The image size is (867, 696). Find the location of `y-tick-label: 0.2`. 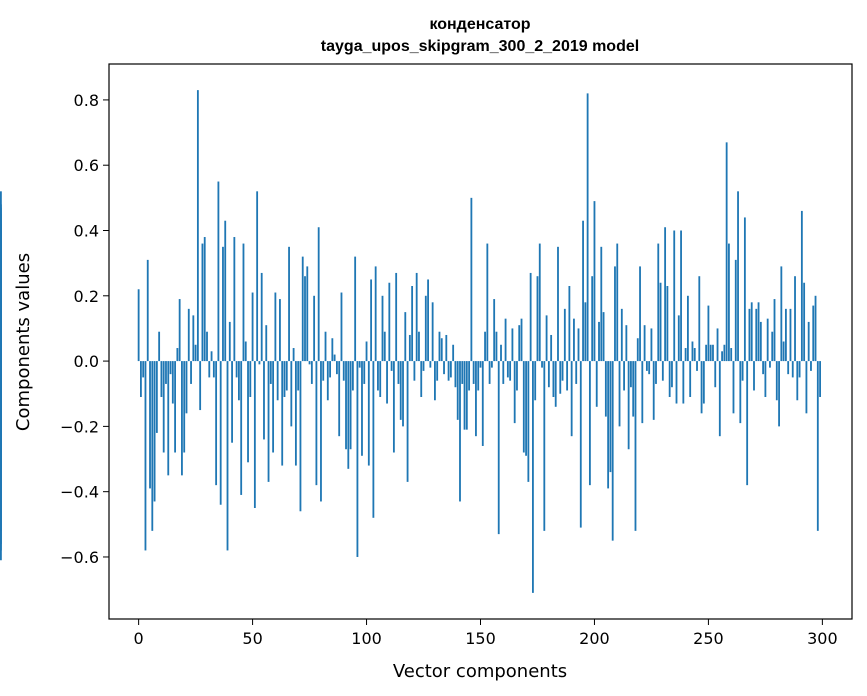

y-tick-label: 0.2 is located at coordinates (86, 296).